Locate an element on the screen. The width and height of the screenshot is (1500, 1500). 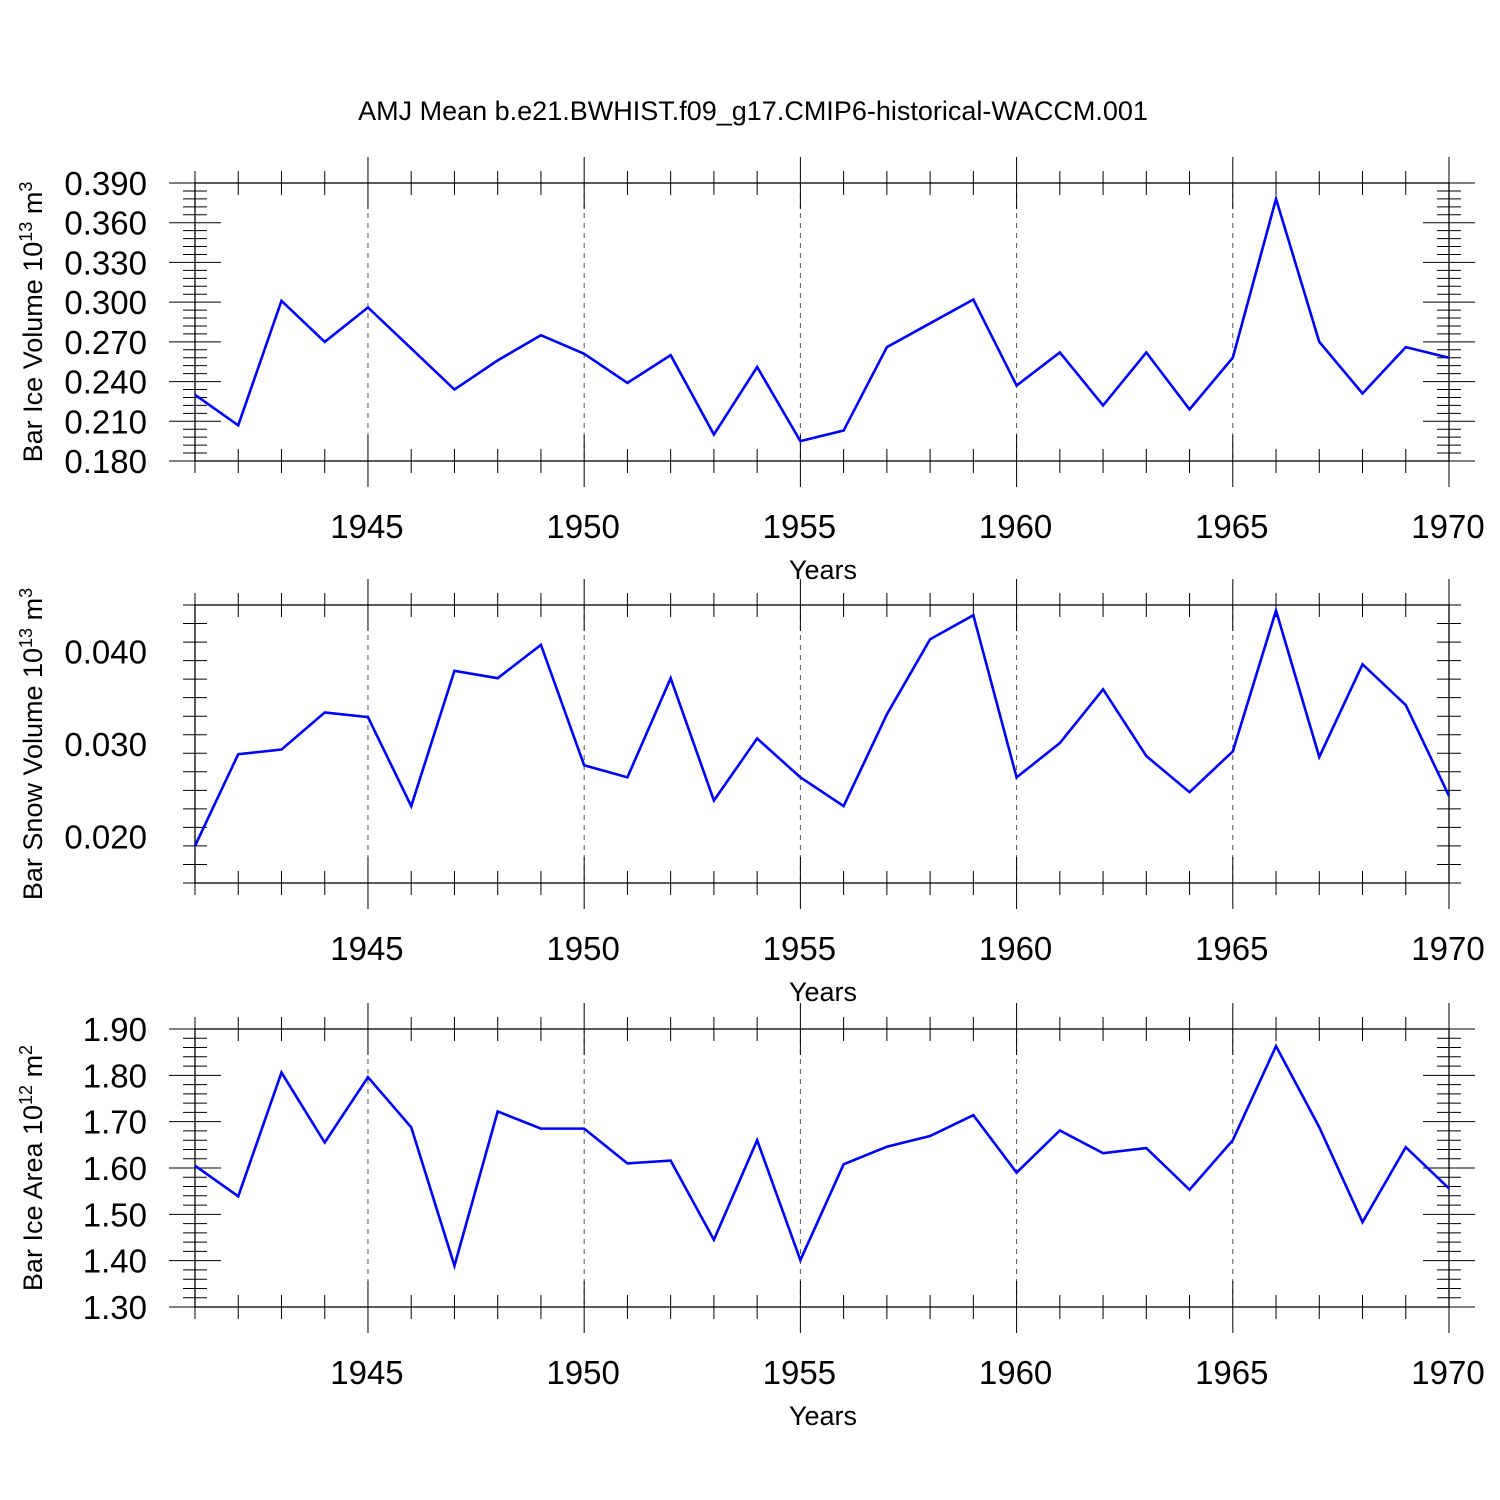
x-tick-label-1960: 1960 is located at coordinates (1015, 948).